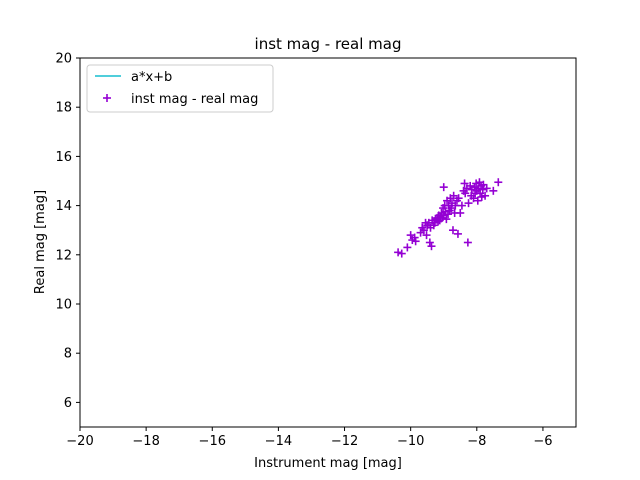 The width and height of the screenshot is (640, 480). What do you see at coordinates (63, 255) in the screenshot?
I see `y-tick-label: 12` at bounding box center [63, 255].